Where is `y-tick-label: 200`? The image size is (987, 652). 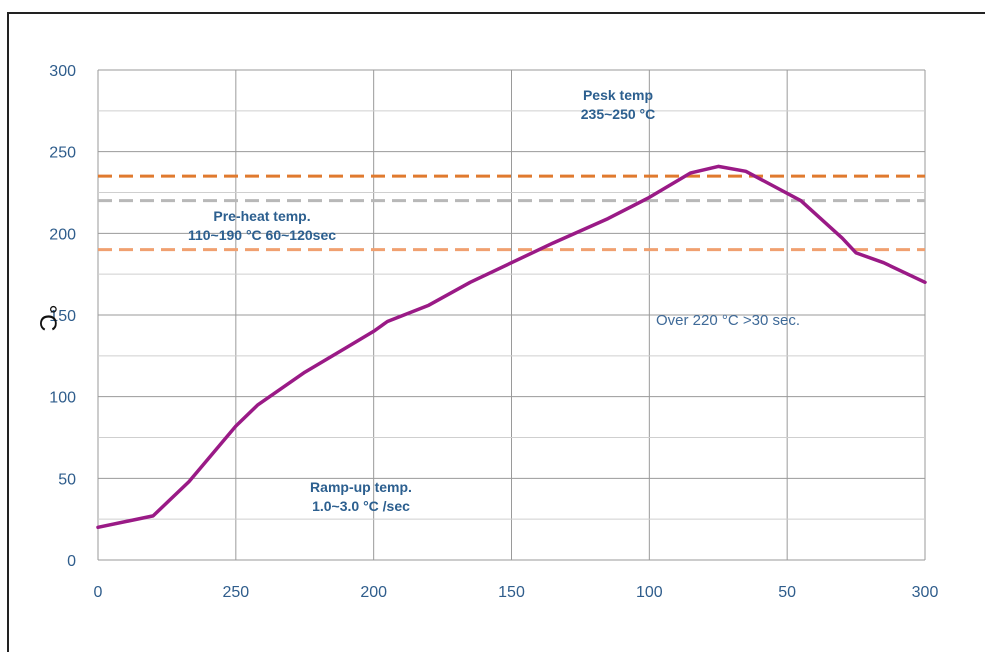 y-tick-label: 200 is located at coordinates (62, 234).